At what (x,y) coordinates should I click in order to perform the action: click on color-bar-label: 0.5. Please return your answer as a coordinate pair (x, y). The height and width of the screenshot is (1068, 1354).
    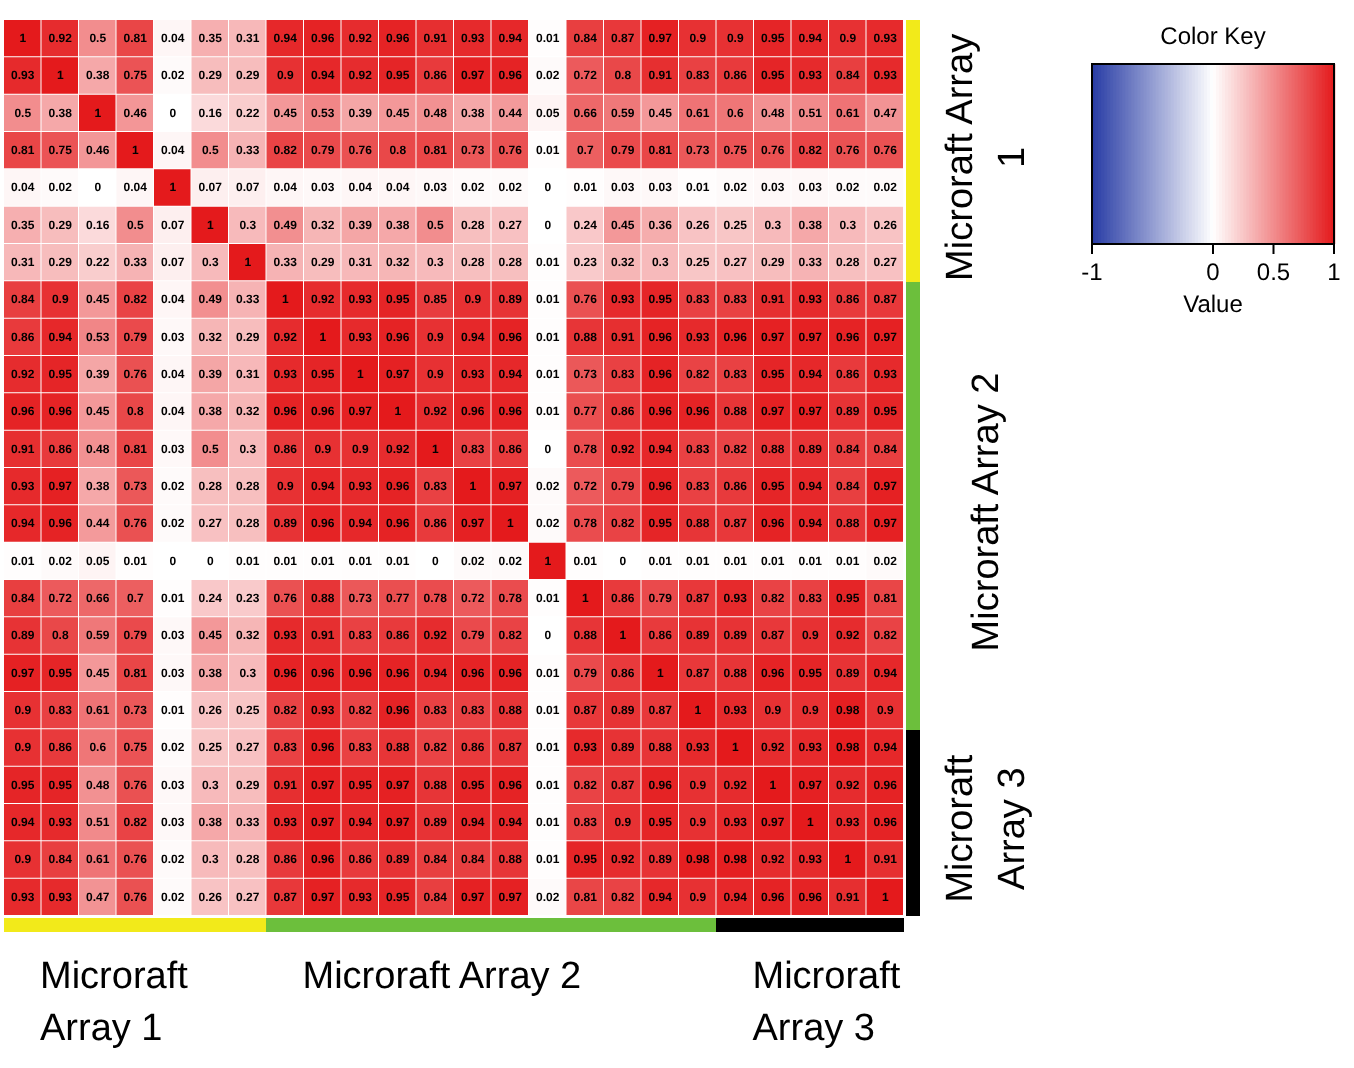
    Looking at the image, I should click on (1273, 272).